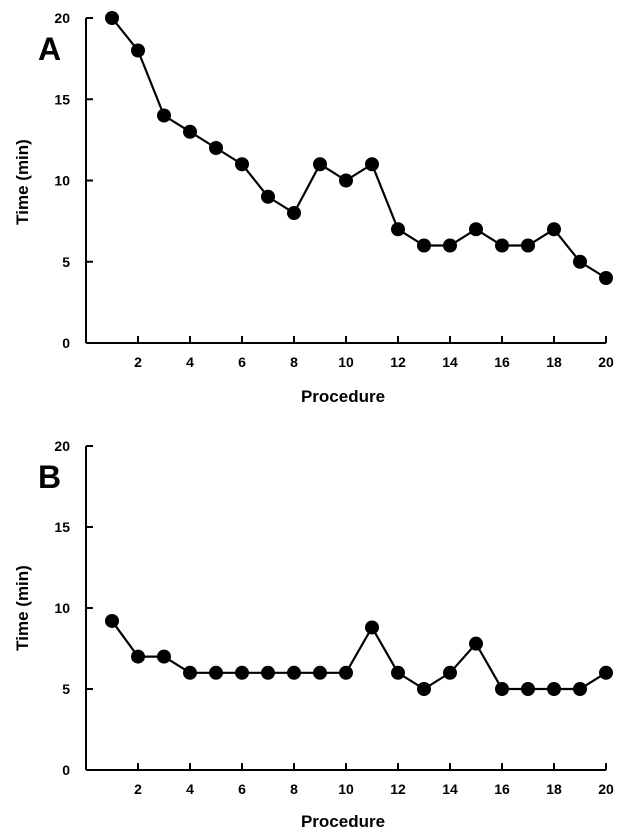 Image resolution: width=621 pixels, height=832 pixels. Describe the element at coordinates (346, 362) in the screenshot. I see `x-tick-label-a: 10` at that location.